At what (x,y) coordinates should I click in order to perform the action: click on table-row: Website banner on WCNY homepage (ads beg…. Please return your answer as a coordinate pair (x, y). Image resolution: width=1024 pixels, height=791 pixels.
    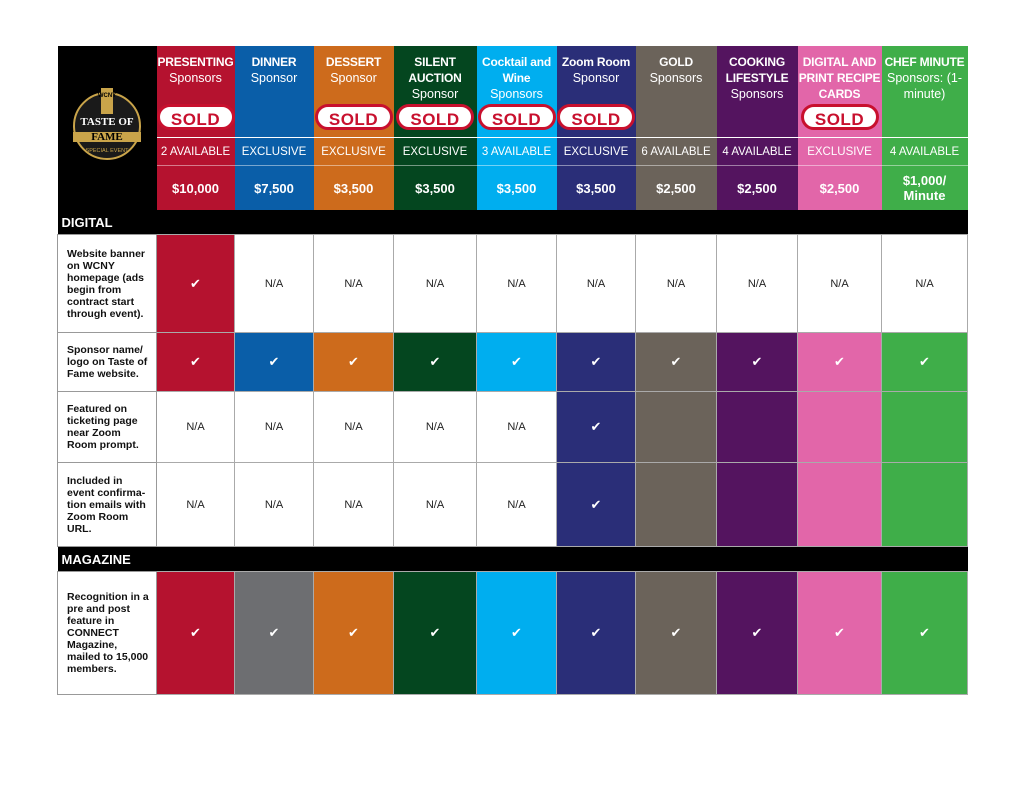
    Looking at the image, I should click on (512, 283).